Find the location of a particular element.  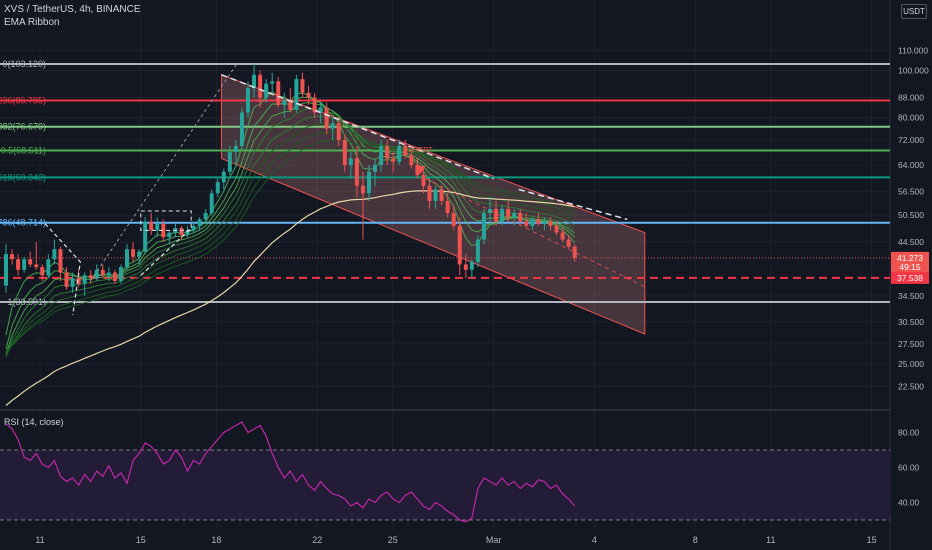

fib-label: 0.236(86.785) is located at coordinates (23, 101).